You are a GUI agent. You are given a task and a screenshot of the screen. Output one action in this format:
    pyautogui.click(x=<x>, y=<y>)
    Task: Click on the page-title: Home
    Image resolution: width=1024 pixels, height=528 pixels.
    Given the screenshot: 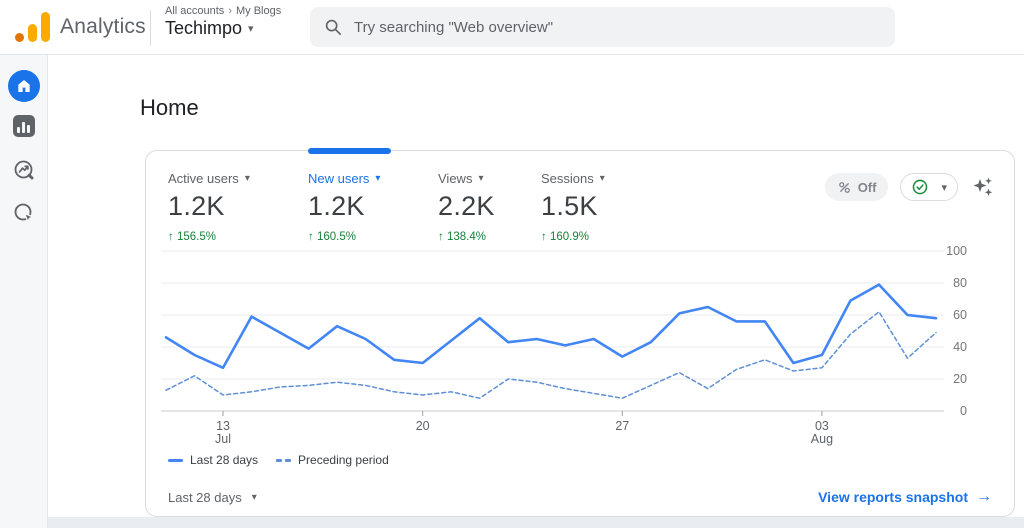 What is the action you would take?
    pyautogui.click(x=169, y=107)
    